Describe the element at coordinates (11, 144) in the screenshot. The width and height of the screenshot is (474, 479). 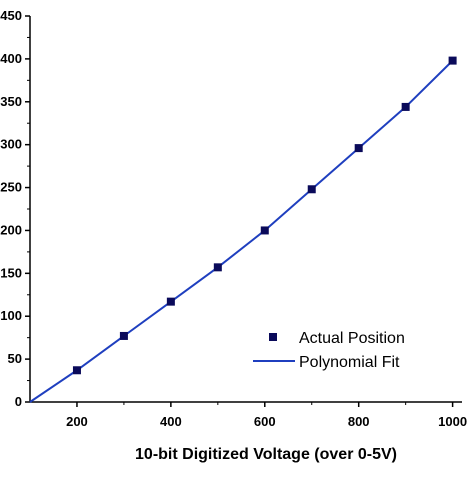
I see `y-tick-label: 300` at that location.